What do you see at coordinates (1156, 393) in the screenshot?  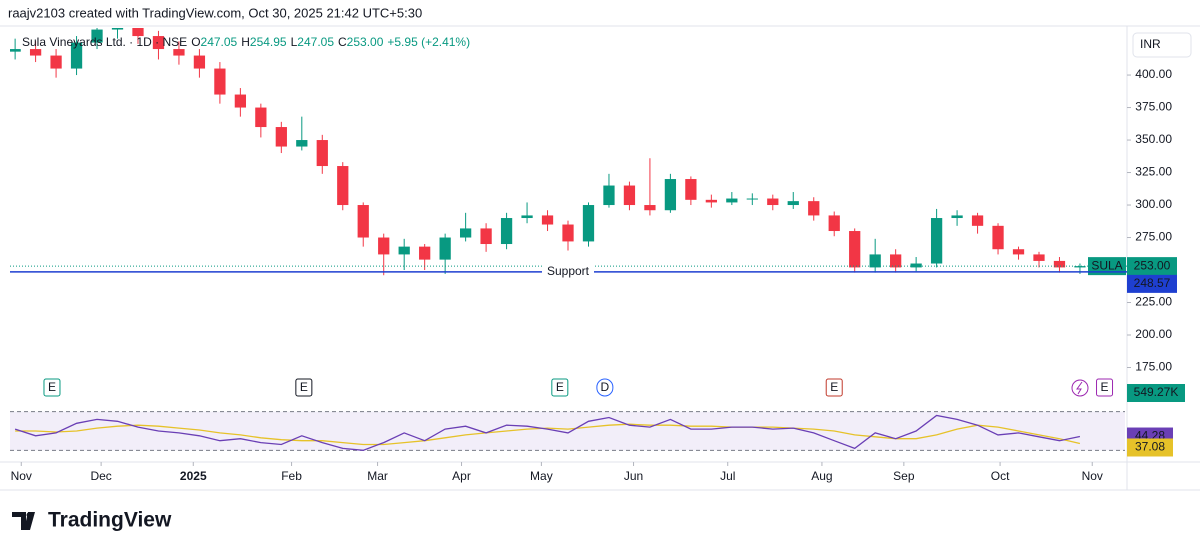 I see `volume-tag` at bounding box center [1156, 393].